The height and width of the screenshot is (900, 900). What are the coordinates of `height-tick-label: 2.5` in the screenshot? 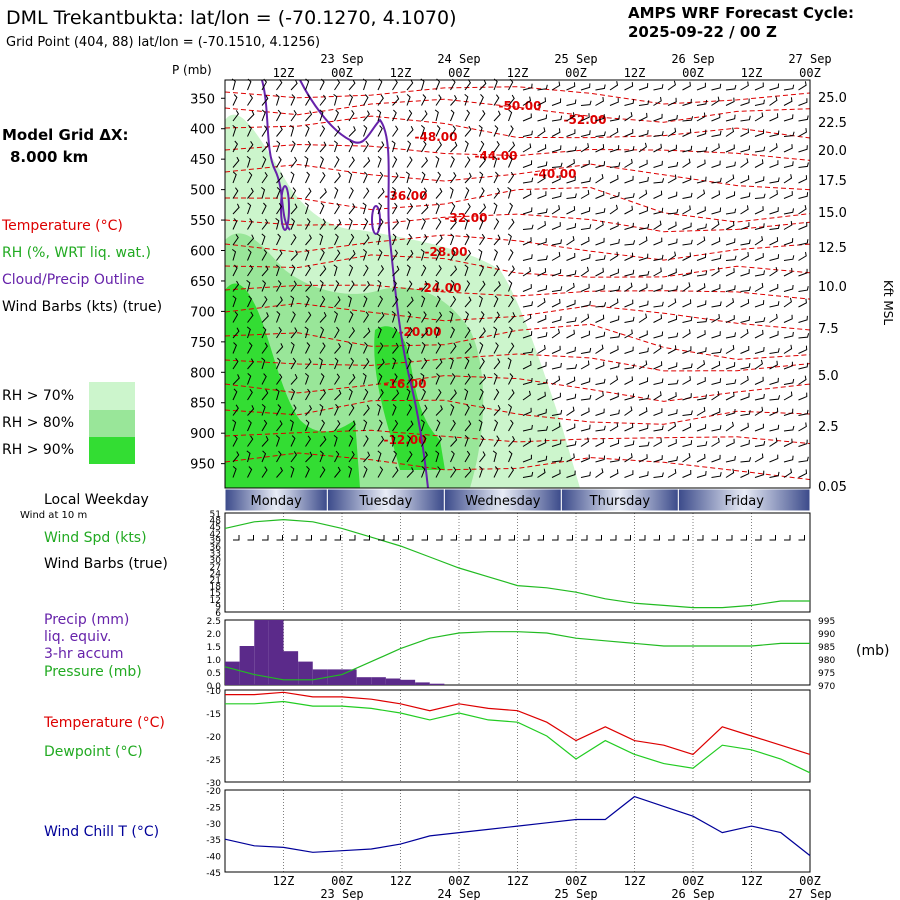 It's located at (828, 427).